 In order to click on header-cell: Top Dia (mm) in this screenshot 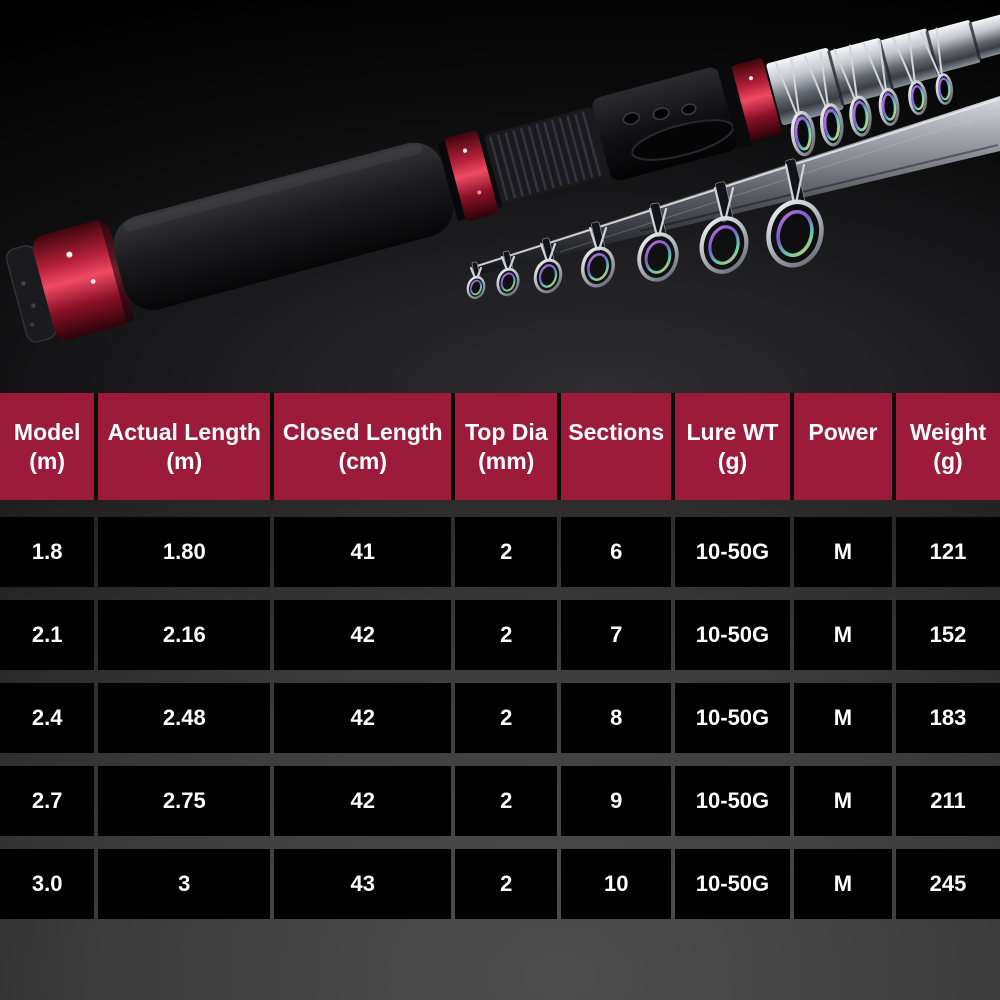, I will do `click(506, 446)`.